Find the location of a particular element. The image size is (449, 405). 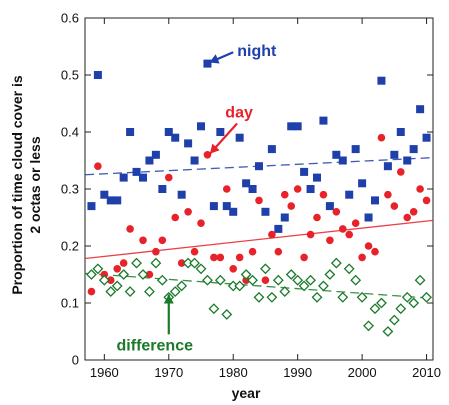

arrowhead-difference is located at coordinates (168, 299).